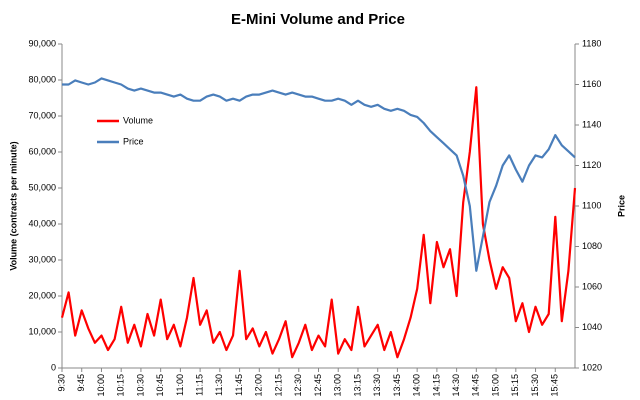 Image resolution: width=640 pixels, height=400 pixels. I want to click on x-tick-label: 14:00, so click(417, 385).